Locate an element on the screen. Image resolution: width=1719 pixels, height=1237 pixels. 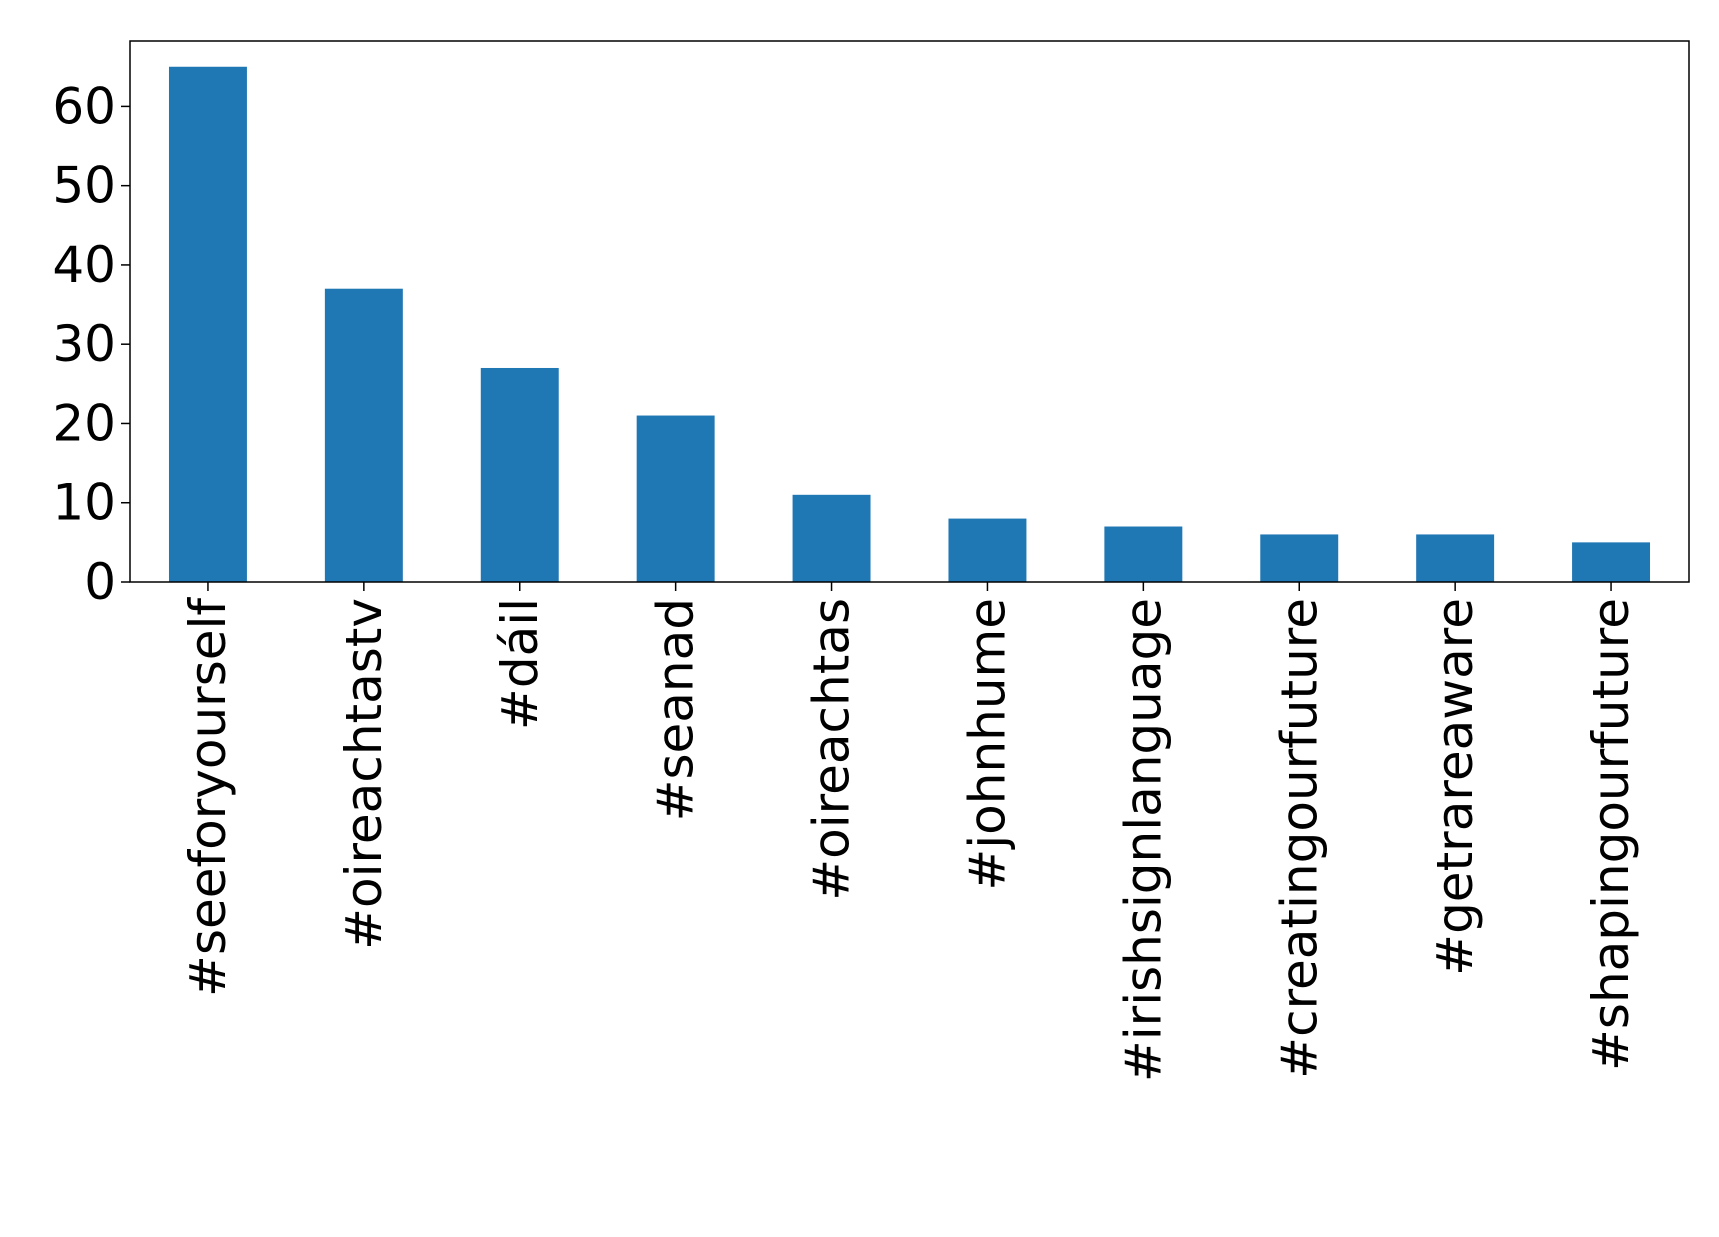
x-tick-label-3: #seanad is located at coordinates (676, 709).